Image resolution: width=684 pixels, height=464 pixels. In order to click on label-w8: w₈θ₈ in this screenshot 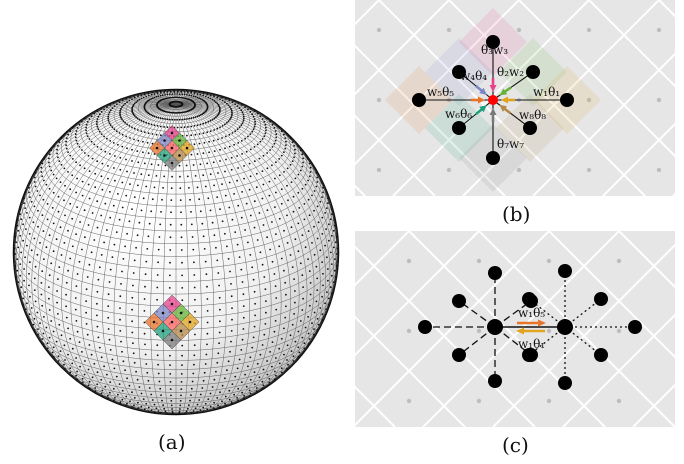, I will do `click(532, 115)`.